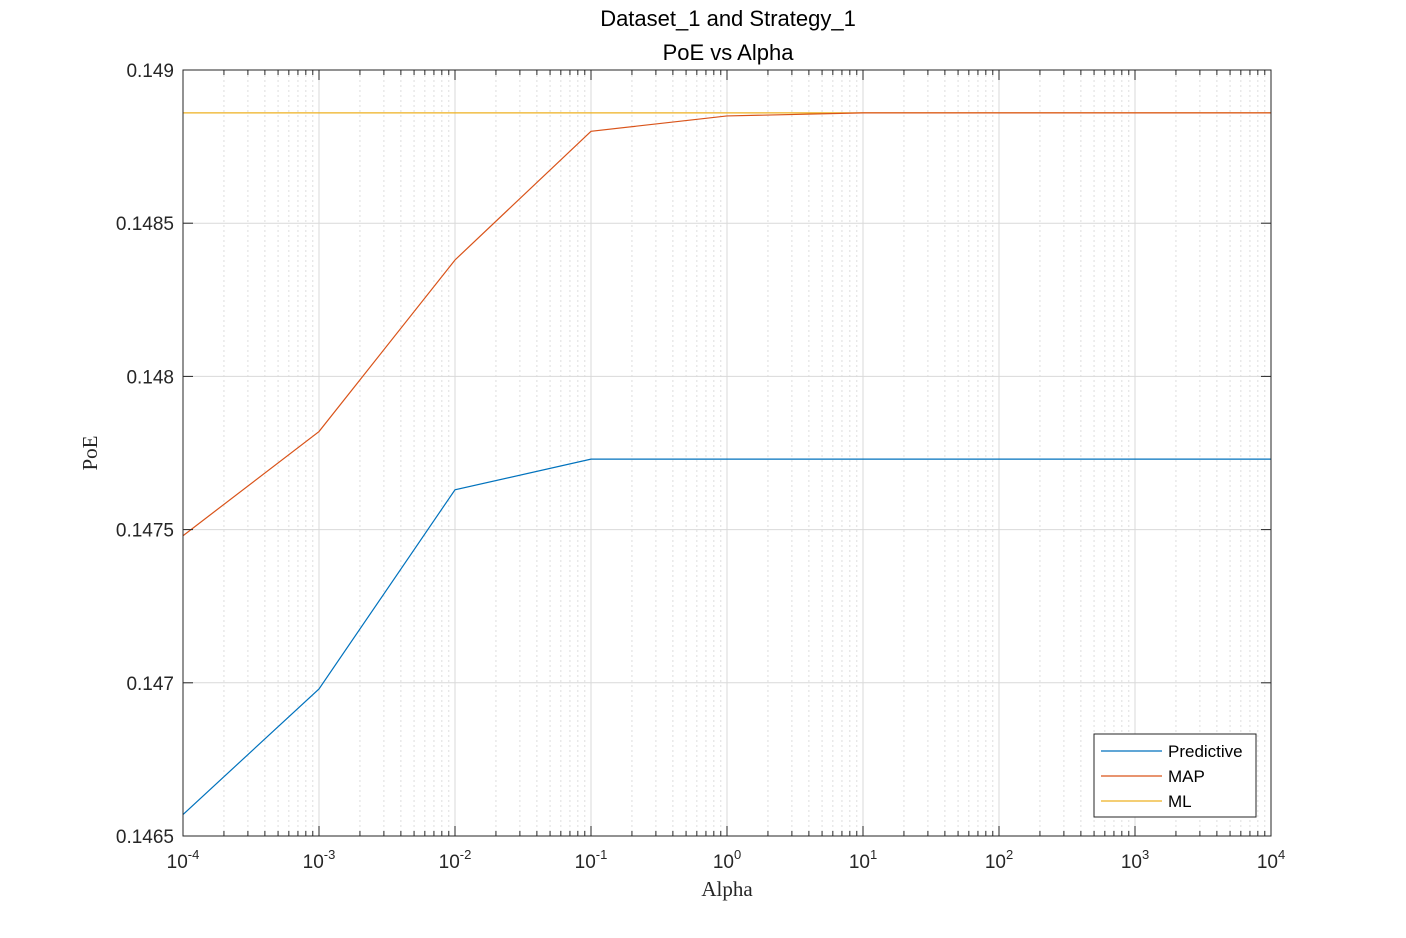 The image size is (1406, 938). Describe the element at coordinates (150, 377) in the screenshot. I see `y-tick-label: 0.148` at that location.